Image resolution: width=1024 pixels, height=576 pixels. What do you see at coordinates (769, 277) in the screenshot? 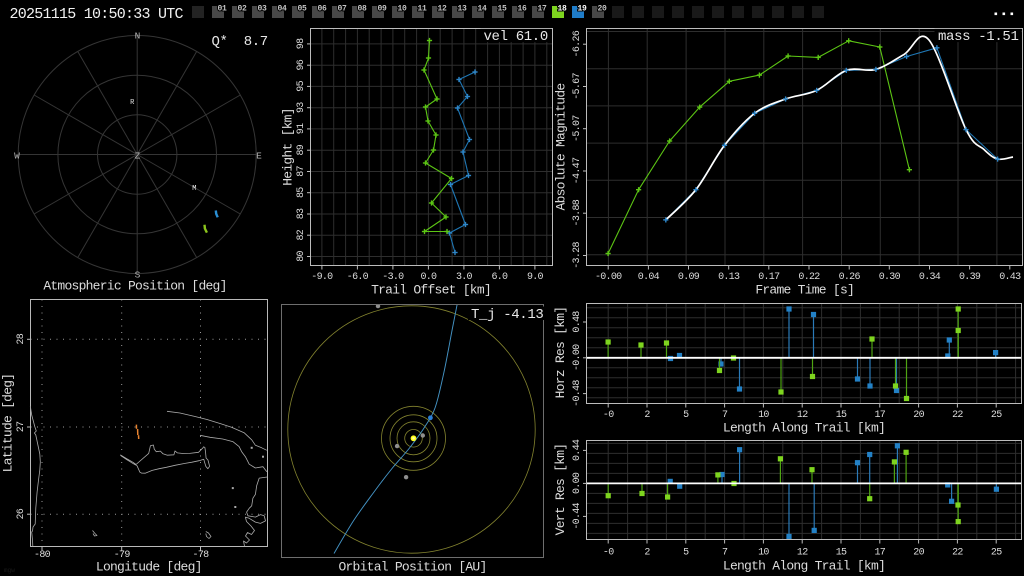
I see `svg-text: 0.17` at bounding box center [769, 277].